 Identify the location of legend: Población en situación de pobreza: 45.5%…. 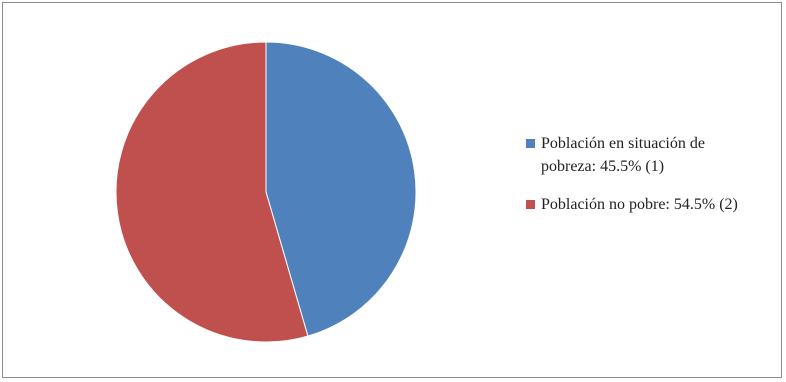
(641, 181).